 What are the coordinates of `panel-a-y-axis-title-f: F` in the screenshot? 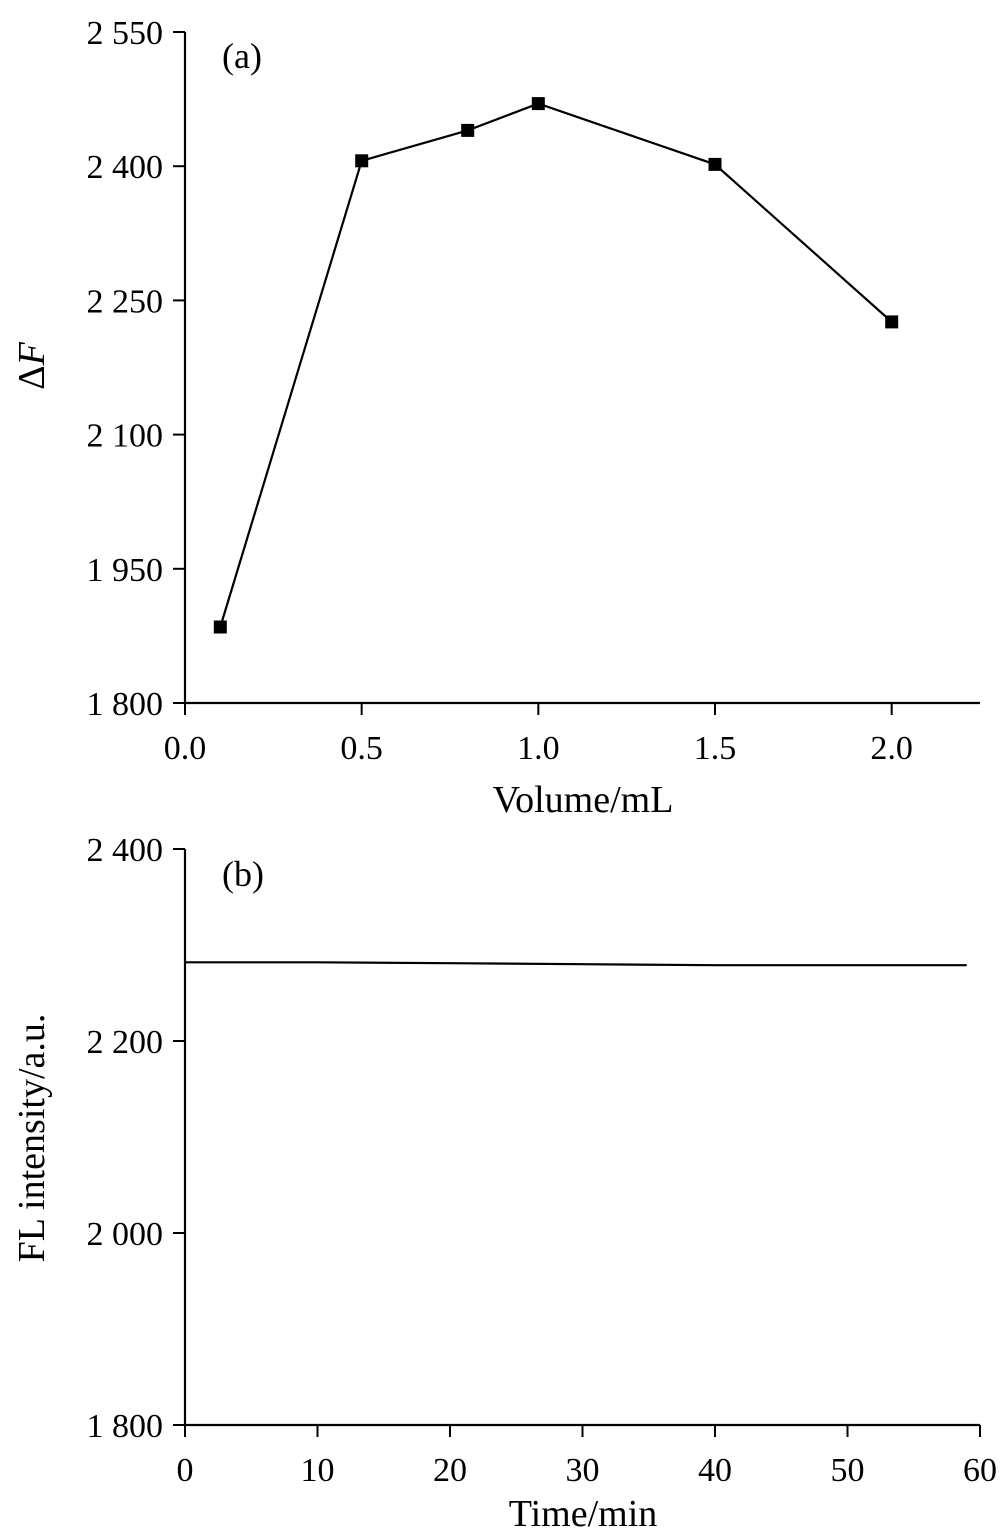 It's located at (32, 353).